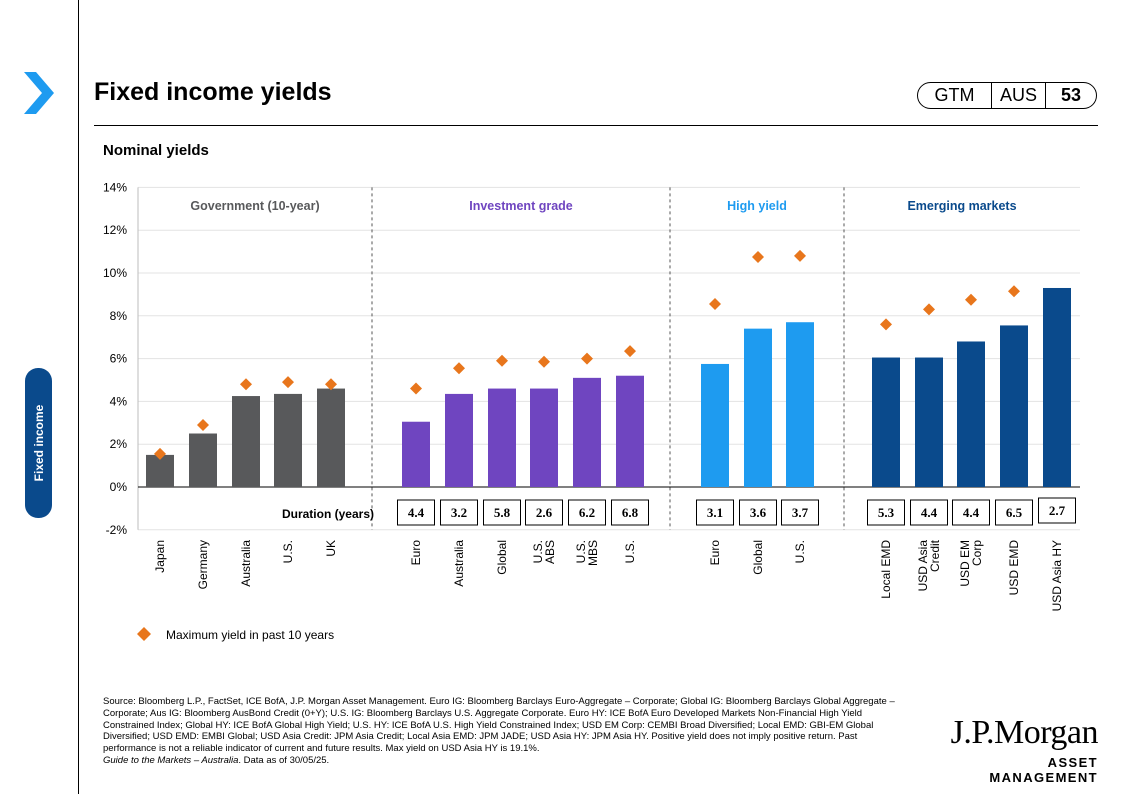 Image resolution: width=1123 pixels, height=794 pixels. Describe the element at coordinates (117, 530) in the screenshot. I see `y-tick-label: -2%` at that location.